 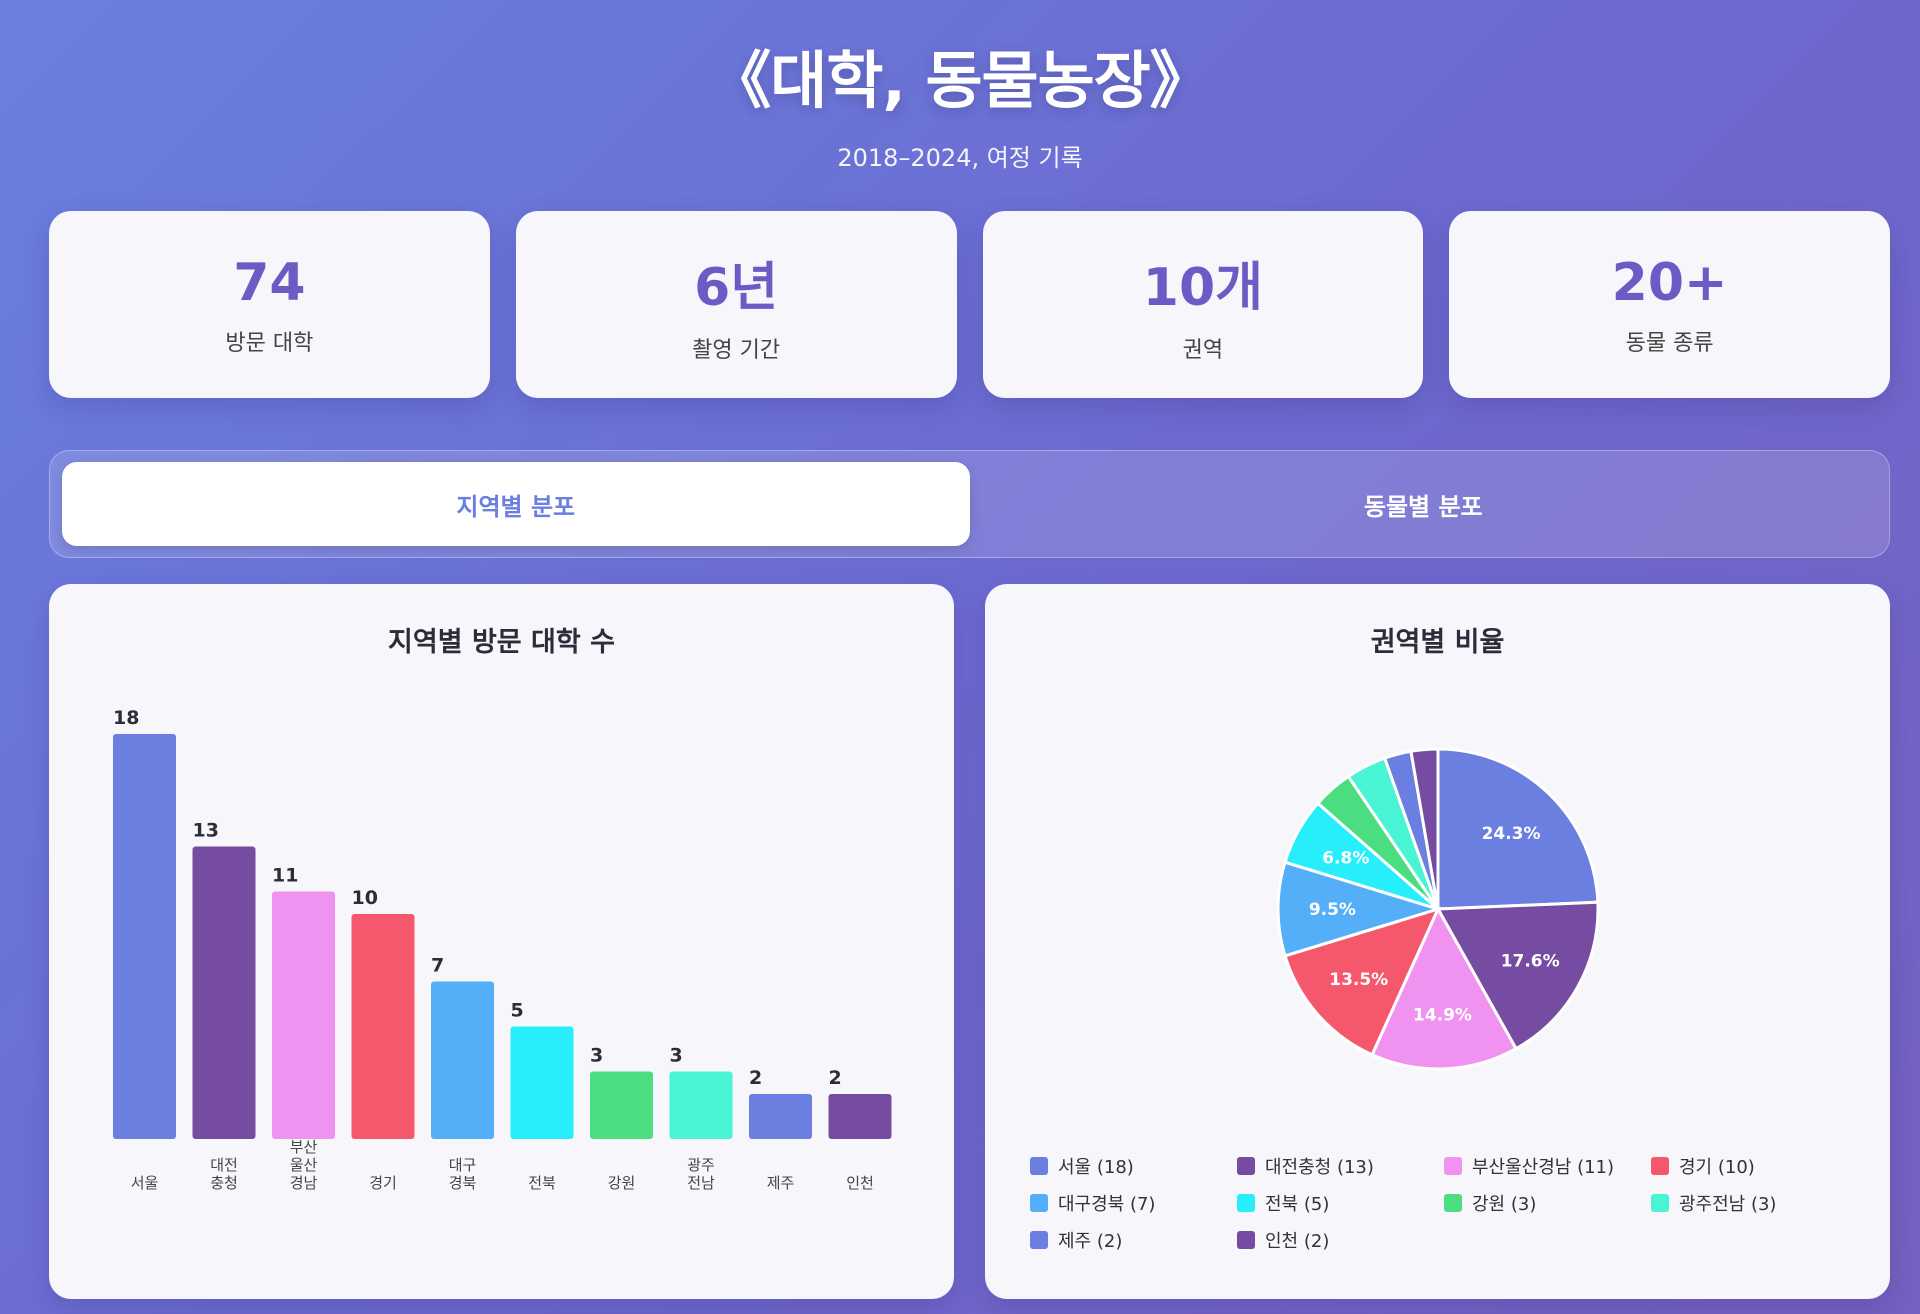 What do you see at coordinates (501, 642) in the screenshot?
I see `bar-chart-title: 지역별 방문 대학 수` at bounding box center [501, 642].